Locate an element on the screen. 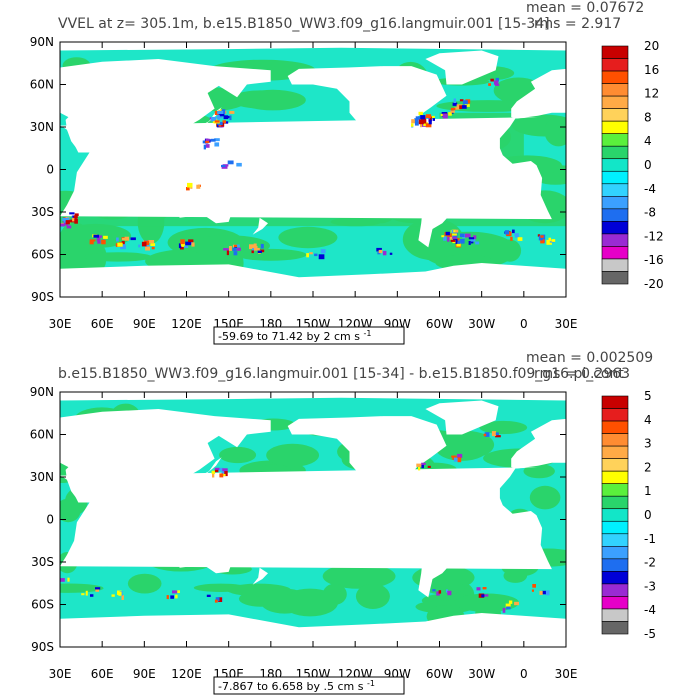 Image resolution: width=700 pixels, height=700 pixels. top-mean-label: mean = 0.07672 is located at coordinates (585, 8).